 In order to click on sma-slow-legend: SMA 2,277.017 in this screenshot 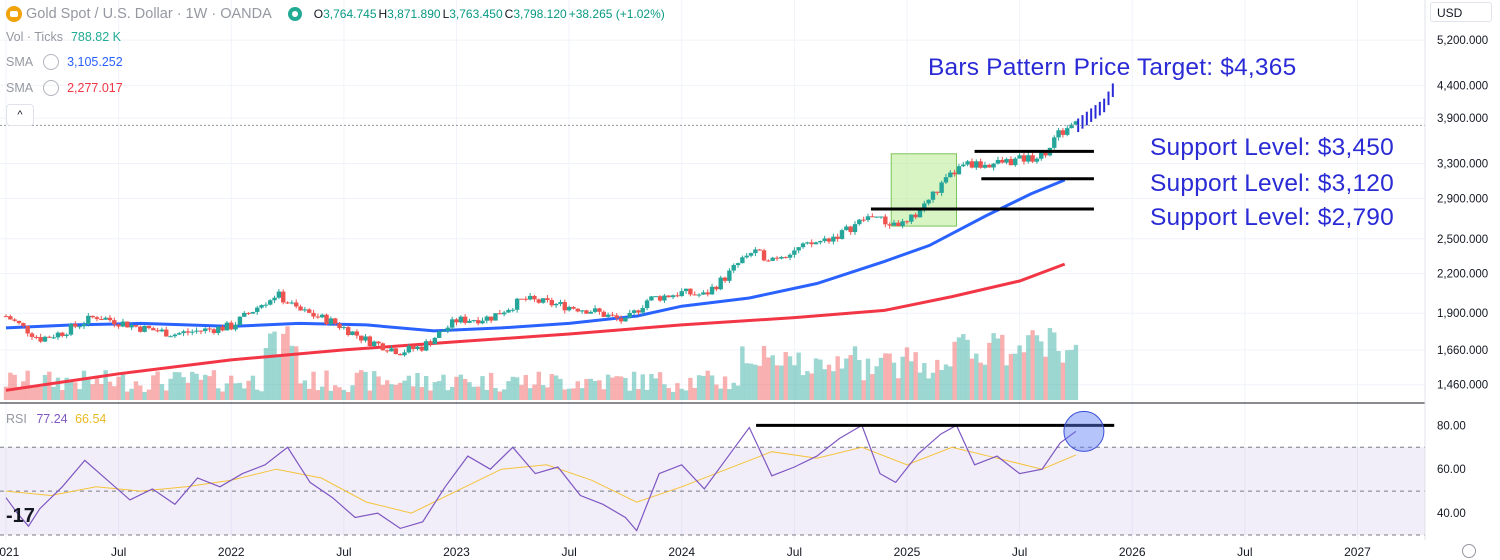, I will do `click(64, 88)`.